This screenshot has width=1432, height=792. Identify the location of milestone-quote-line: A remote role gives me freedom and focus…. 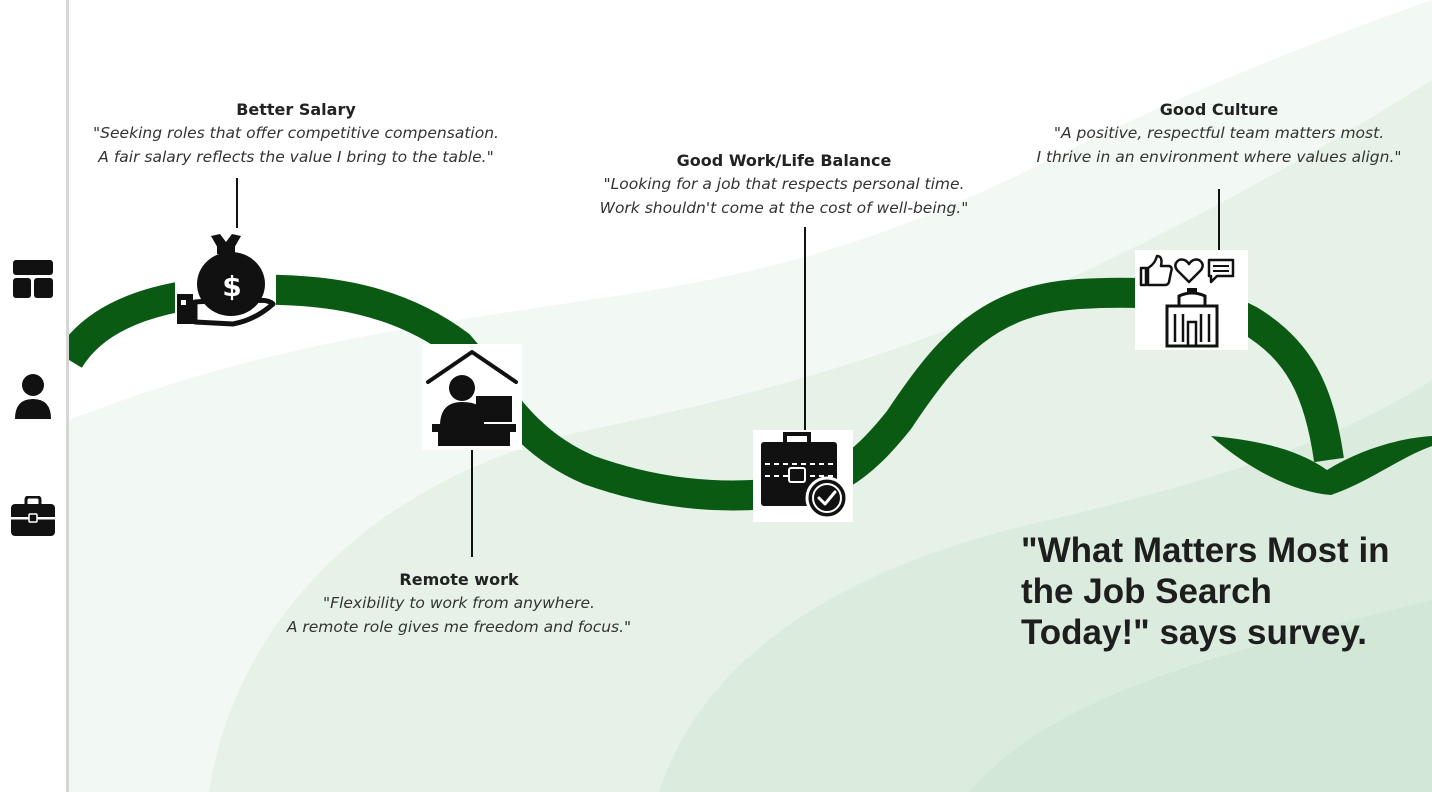
(459, 627).